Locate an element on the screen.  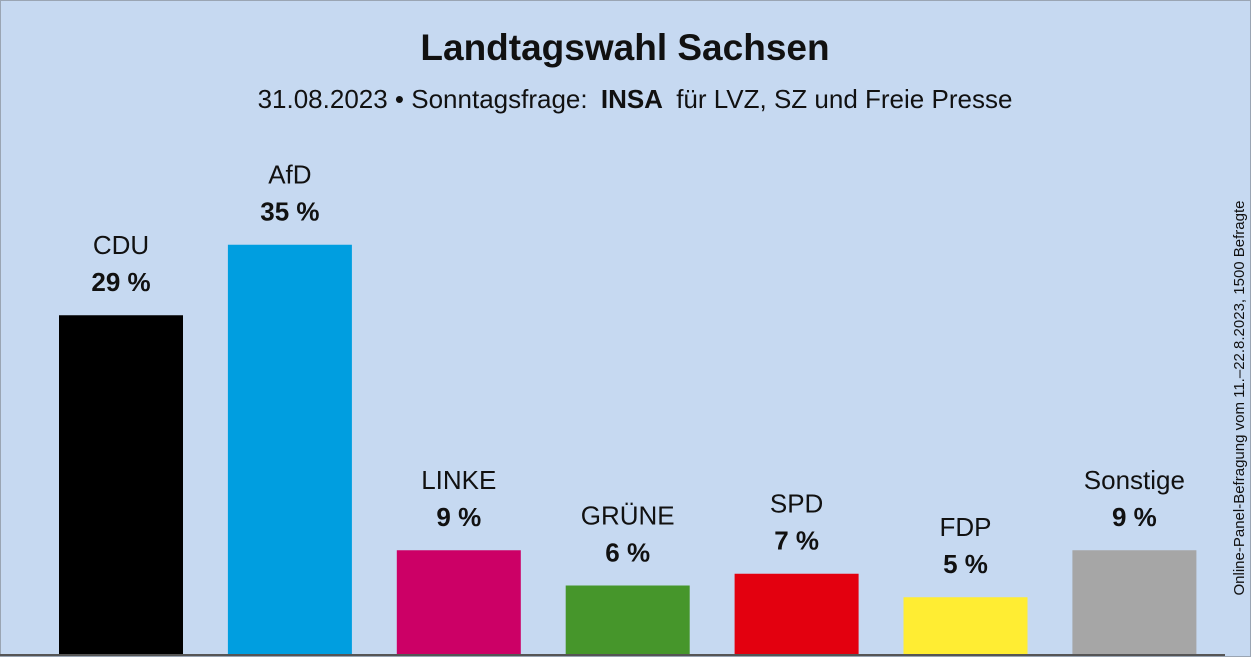
value-label: 35 % is located at coordinates (289, 212).